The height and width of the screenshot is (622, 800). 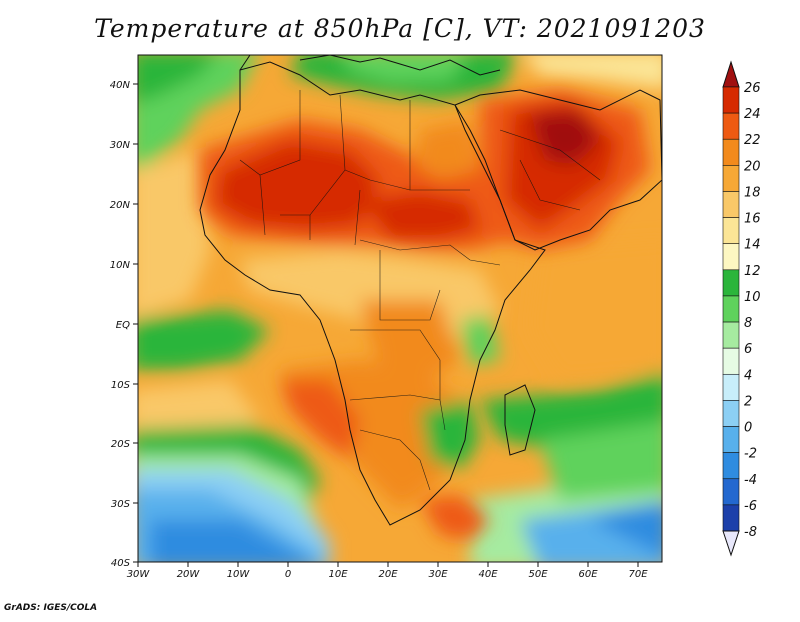 I want to click on y-tick-label: 20N, so click(x=120, y=205).